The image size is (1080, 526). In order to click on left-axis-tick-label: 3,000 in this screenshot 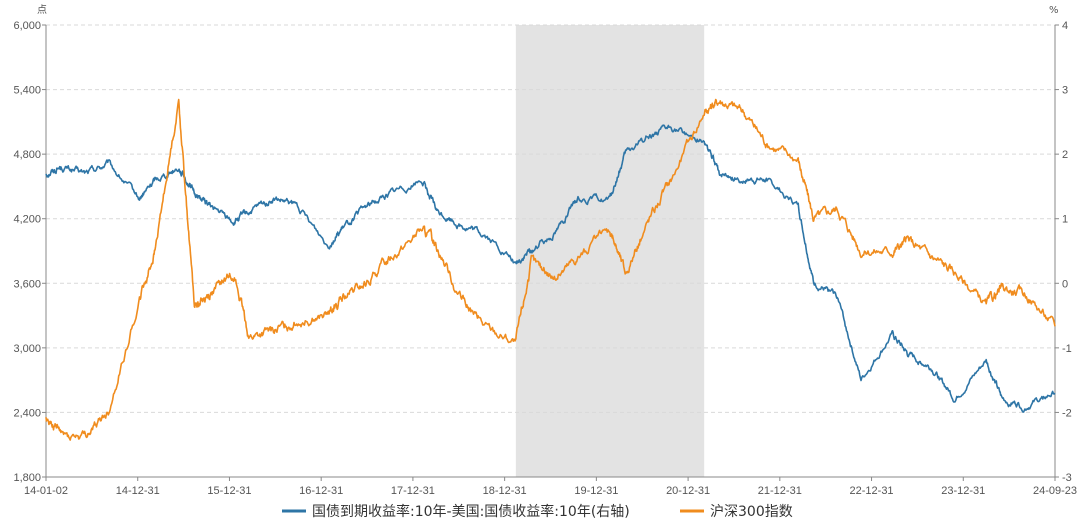, I will do `click(27, 349)`.